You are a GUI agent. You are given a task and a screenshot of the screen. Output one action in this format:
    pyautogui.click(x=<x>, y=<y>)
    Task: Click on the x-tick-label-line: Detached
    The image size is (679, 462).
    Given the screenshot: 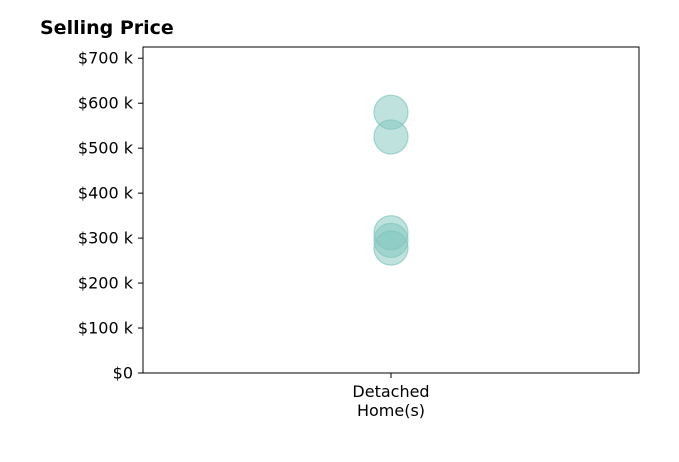 What is the action you would take?
    pyautogui.click(x=390, y=391)
    